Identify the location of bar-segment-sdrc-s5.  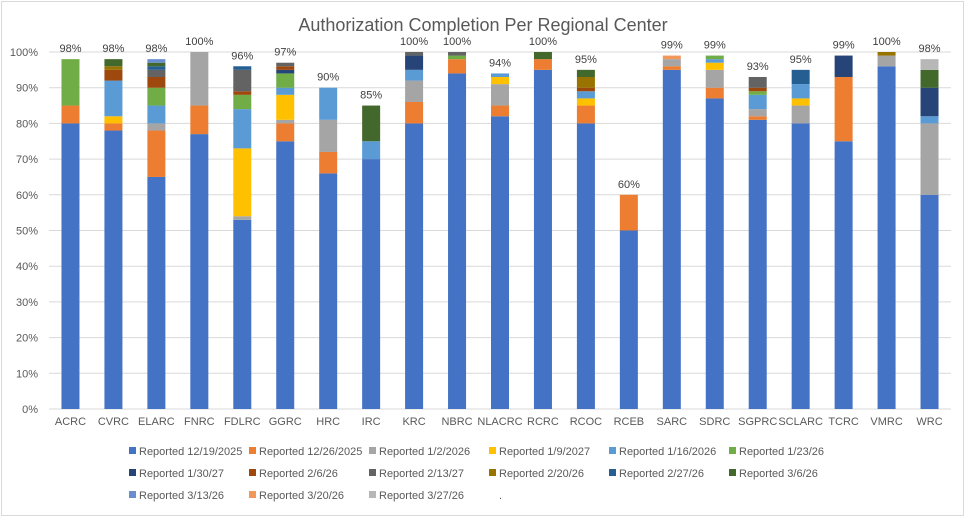
(714, 57).